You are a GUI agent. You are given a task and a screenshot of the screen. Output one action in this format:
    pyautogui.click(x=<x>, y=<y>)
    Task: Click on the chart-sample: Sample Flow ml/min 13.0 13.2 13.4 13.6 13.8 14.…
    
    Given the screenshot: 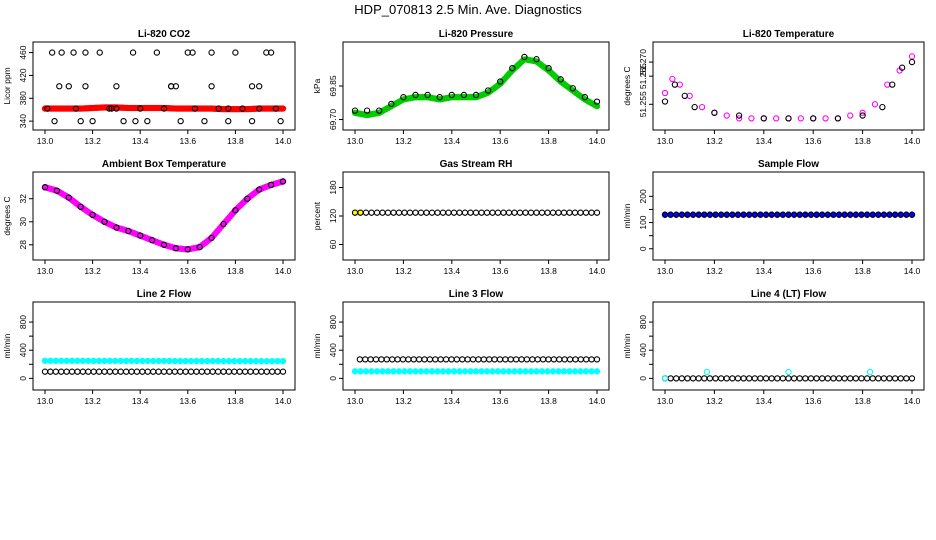 What is the action you would take?
    pyautogui.click(x=773, y=217)
    